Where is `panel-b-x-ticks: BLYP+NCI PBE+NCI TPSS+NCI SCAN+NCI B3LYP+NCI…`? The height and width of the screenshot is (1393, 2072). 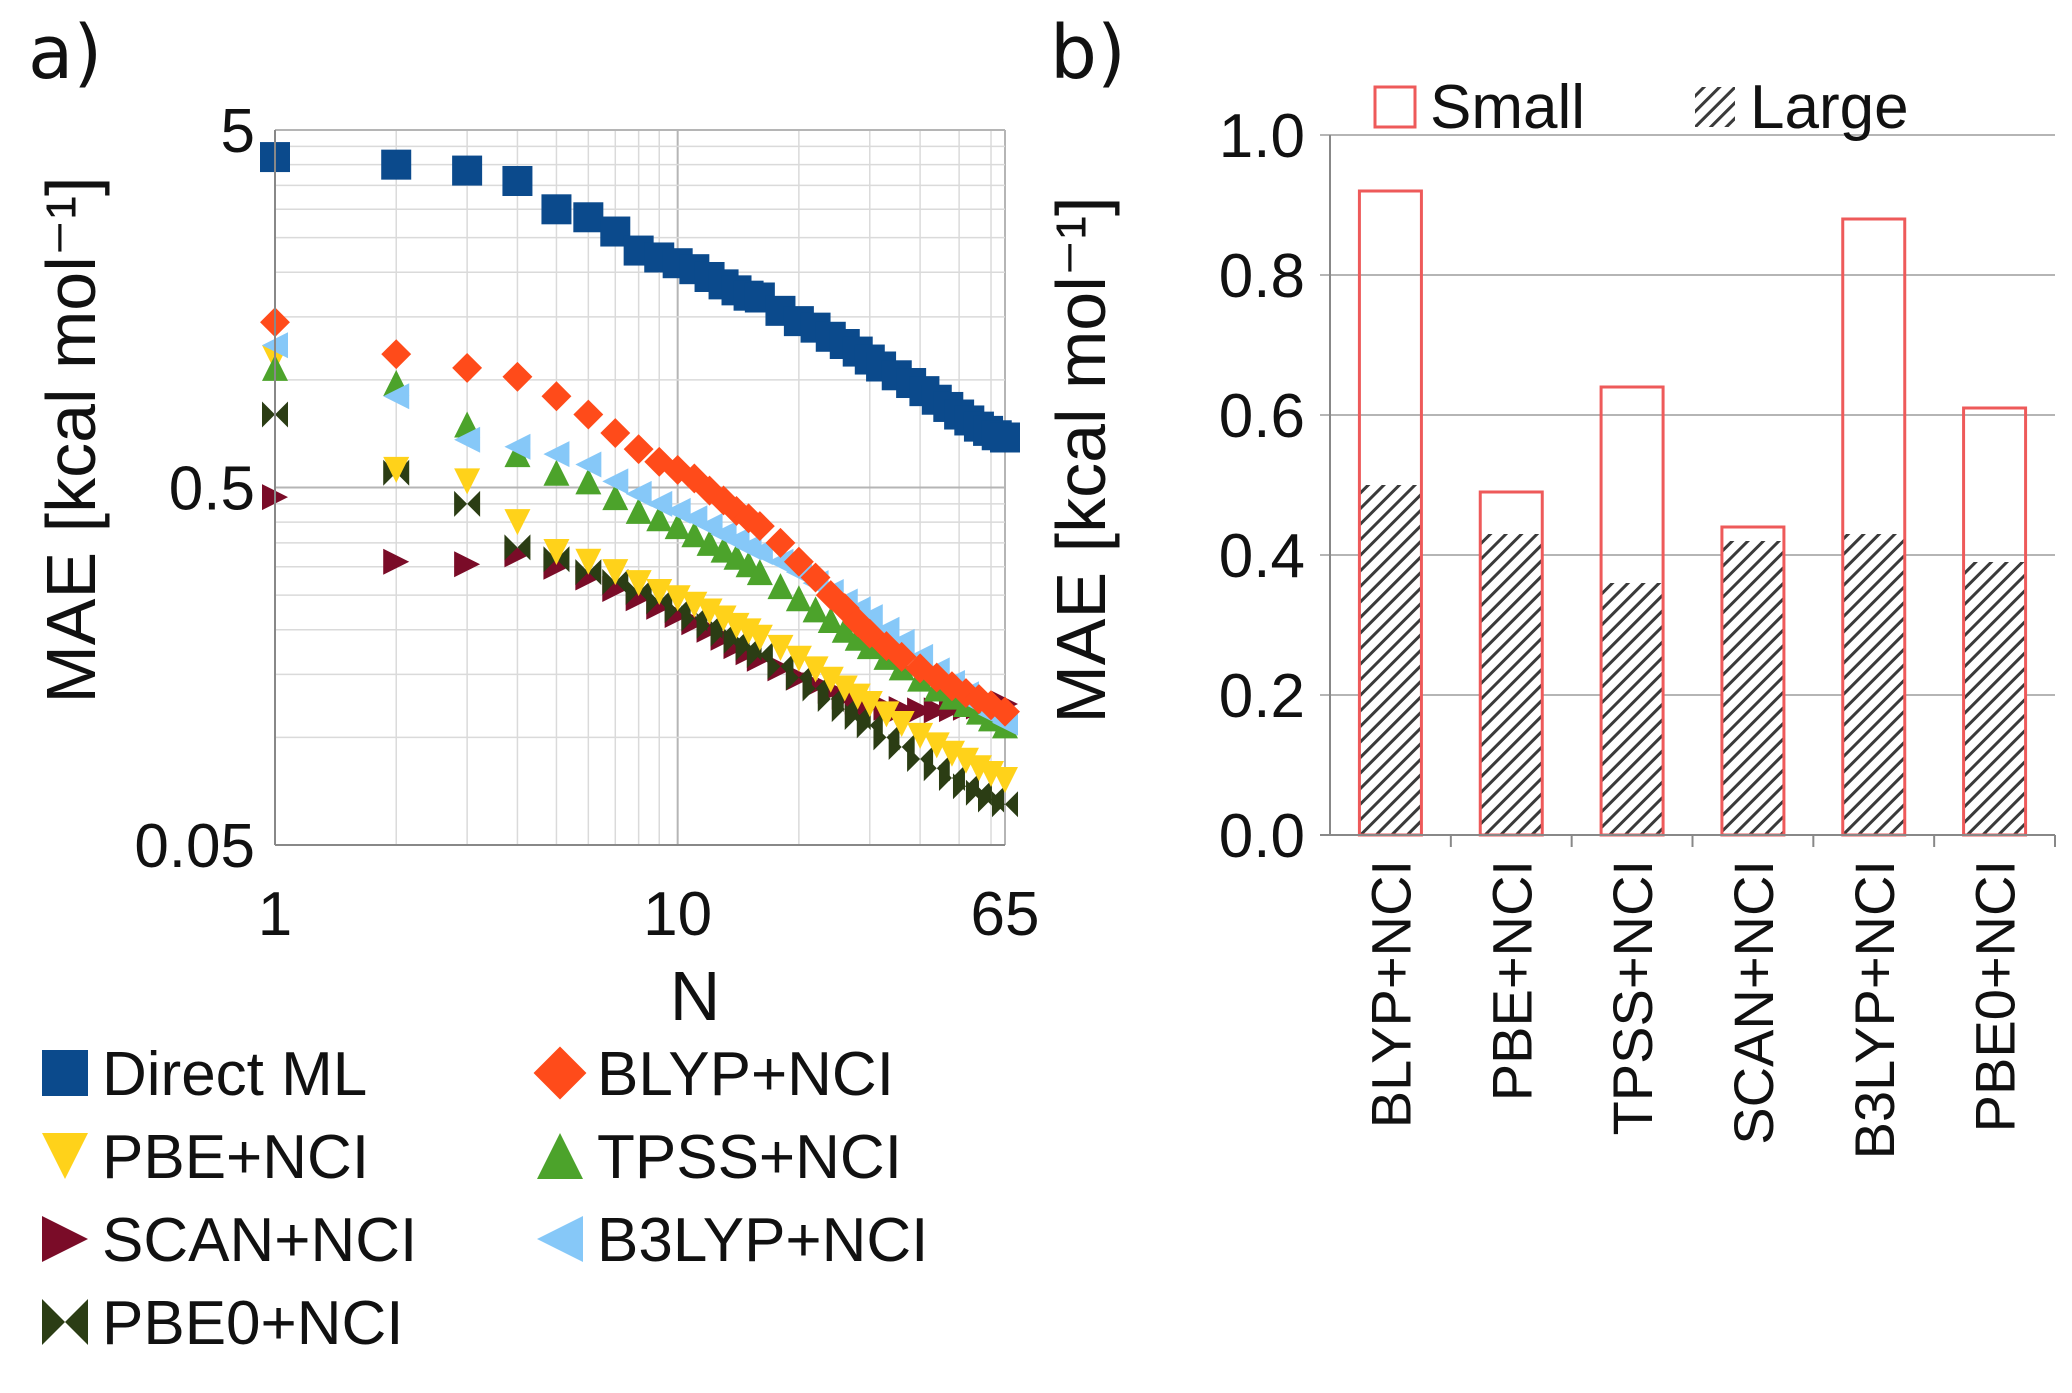 panel-b-x-ticks: BLYP+NCI PBE+NCI TPSS+NCI SCAN+NCI B3LYP+NCI… is located at coordinates (1707, 997).